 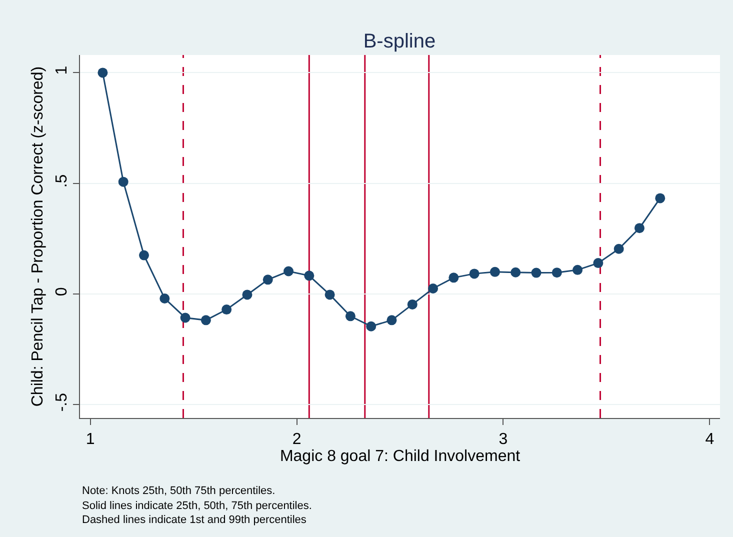 I want to click on y-axis-title: Child: Pencil Tap - Proportion Correct (z-scored), so click(x=38, y=236).